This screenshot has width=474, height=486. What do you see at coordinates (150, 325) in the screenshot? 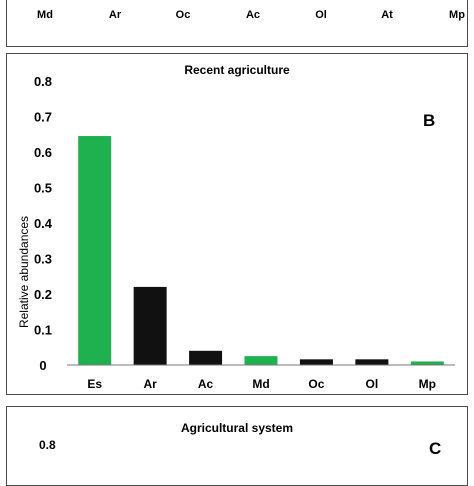
I see `bar-ar` at bounding box center [150, 325].